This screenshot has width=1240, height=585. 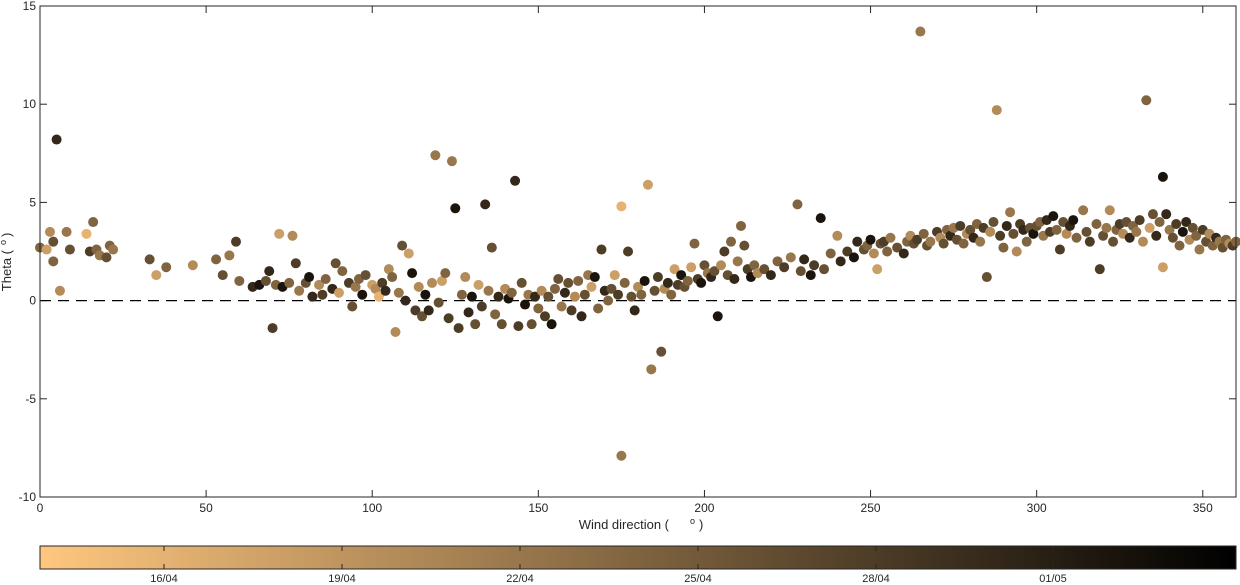 What do you see at coordinates (164, 579) in the screenshot?
I see `colorbar-tick-label: 16/04` at bounding box center [164, 579].